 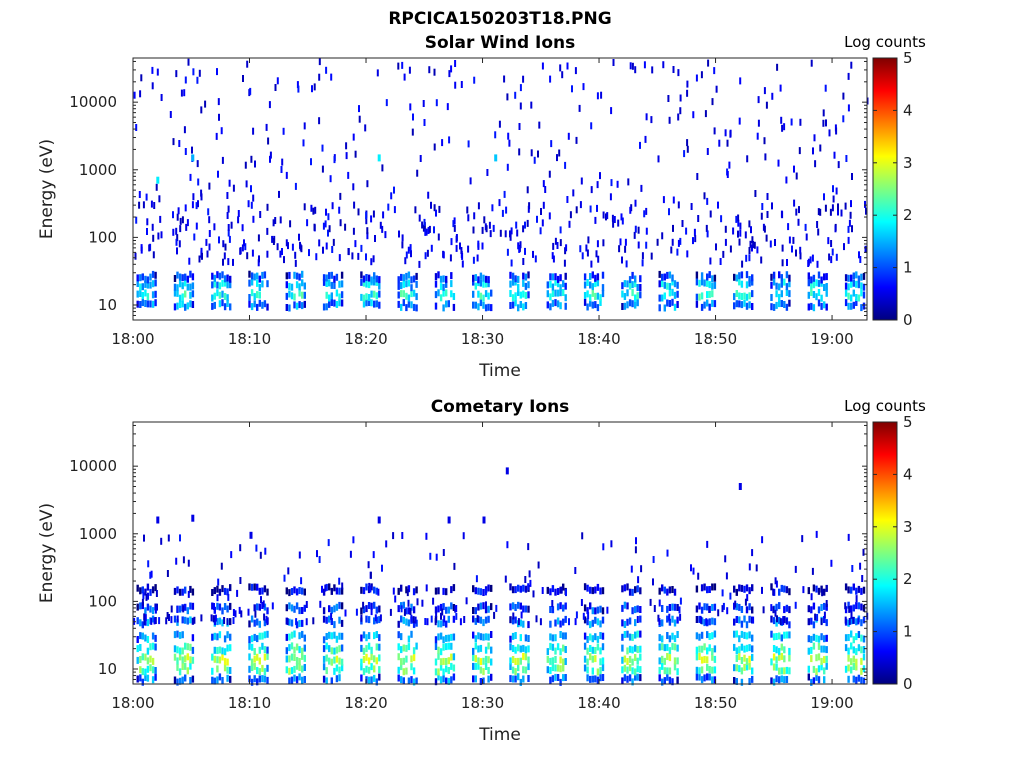 I want to click on colorbar, so click(x=885, y=189).